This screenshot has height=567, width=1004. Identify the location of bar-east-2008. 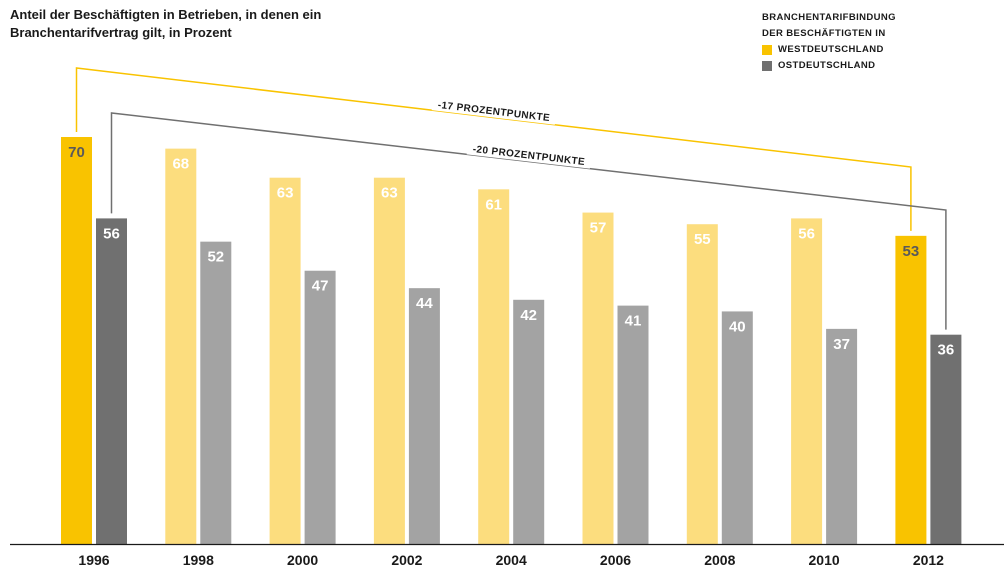
(737, 427).